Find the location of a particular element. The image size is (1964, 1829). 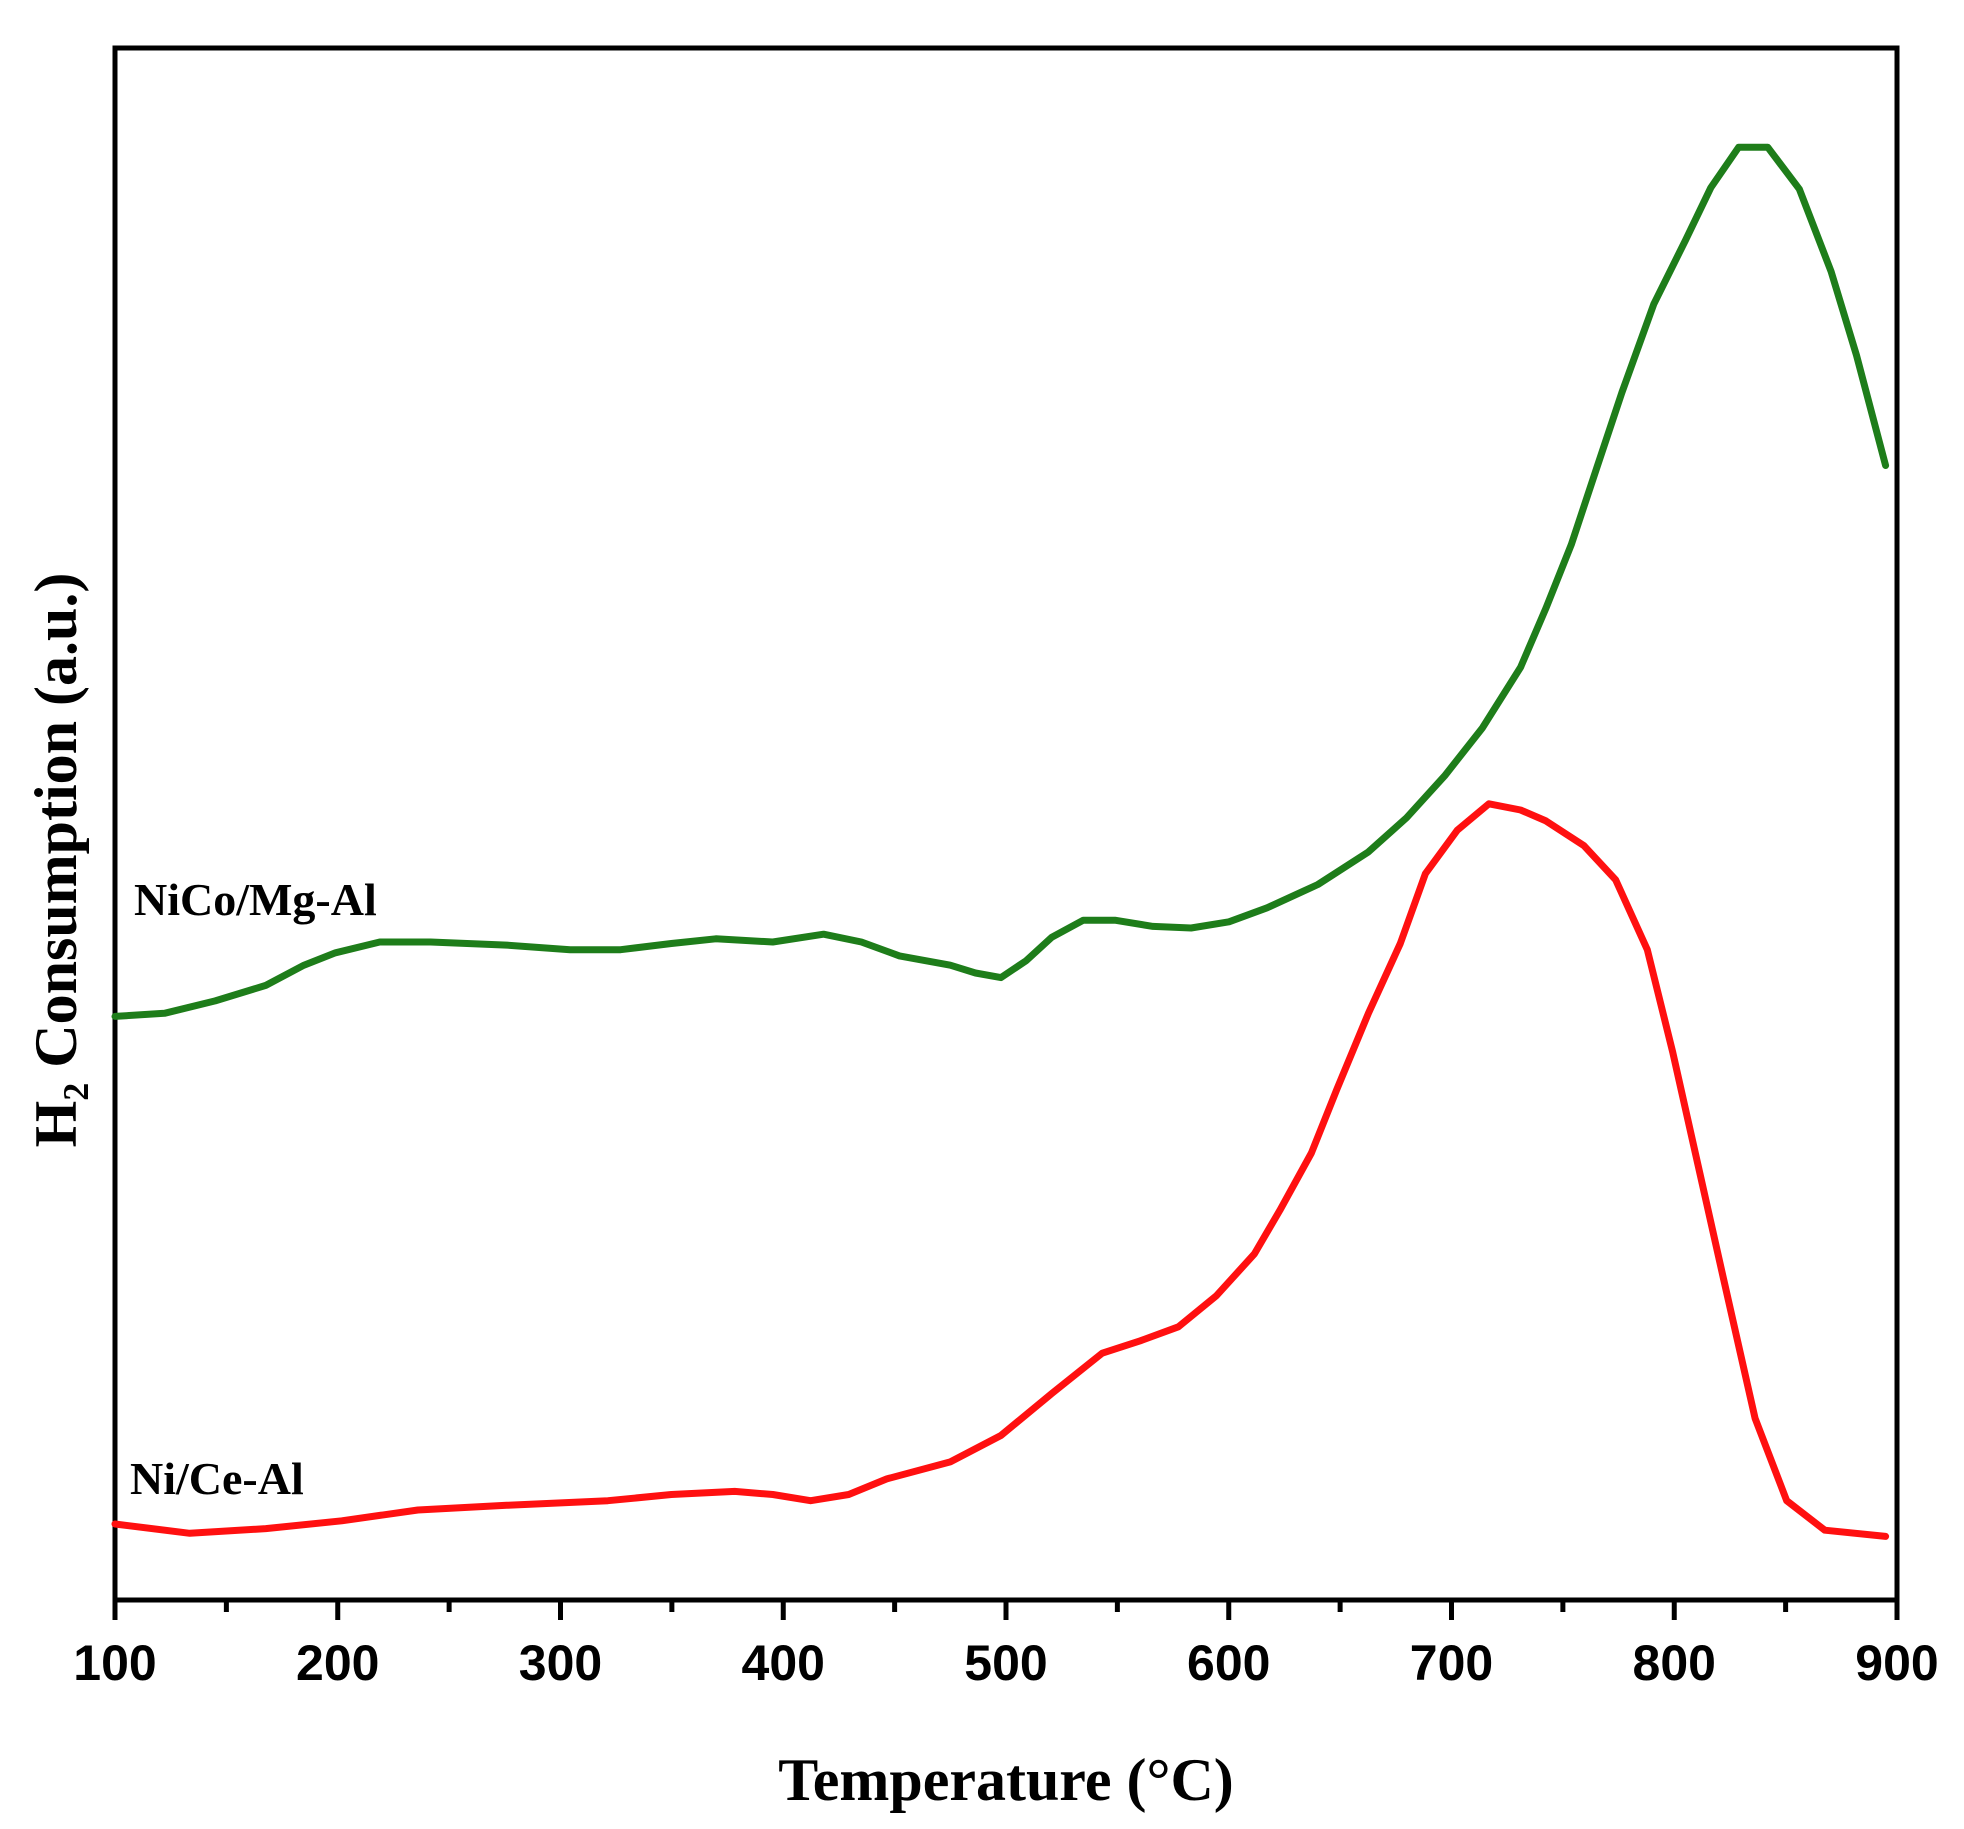

x-tick-label: 800 is located at coordinates (1674, 1663).